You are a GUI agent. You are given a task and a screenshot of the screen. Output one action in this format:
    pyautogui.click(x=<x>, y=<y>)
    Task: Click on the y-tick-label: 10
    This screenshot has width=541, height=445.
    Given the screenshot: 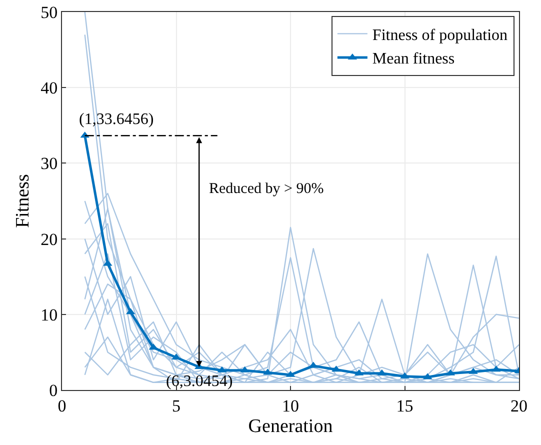 What is the action you would take?
    pyautogui.click(x=49, y=314)
    